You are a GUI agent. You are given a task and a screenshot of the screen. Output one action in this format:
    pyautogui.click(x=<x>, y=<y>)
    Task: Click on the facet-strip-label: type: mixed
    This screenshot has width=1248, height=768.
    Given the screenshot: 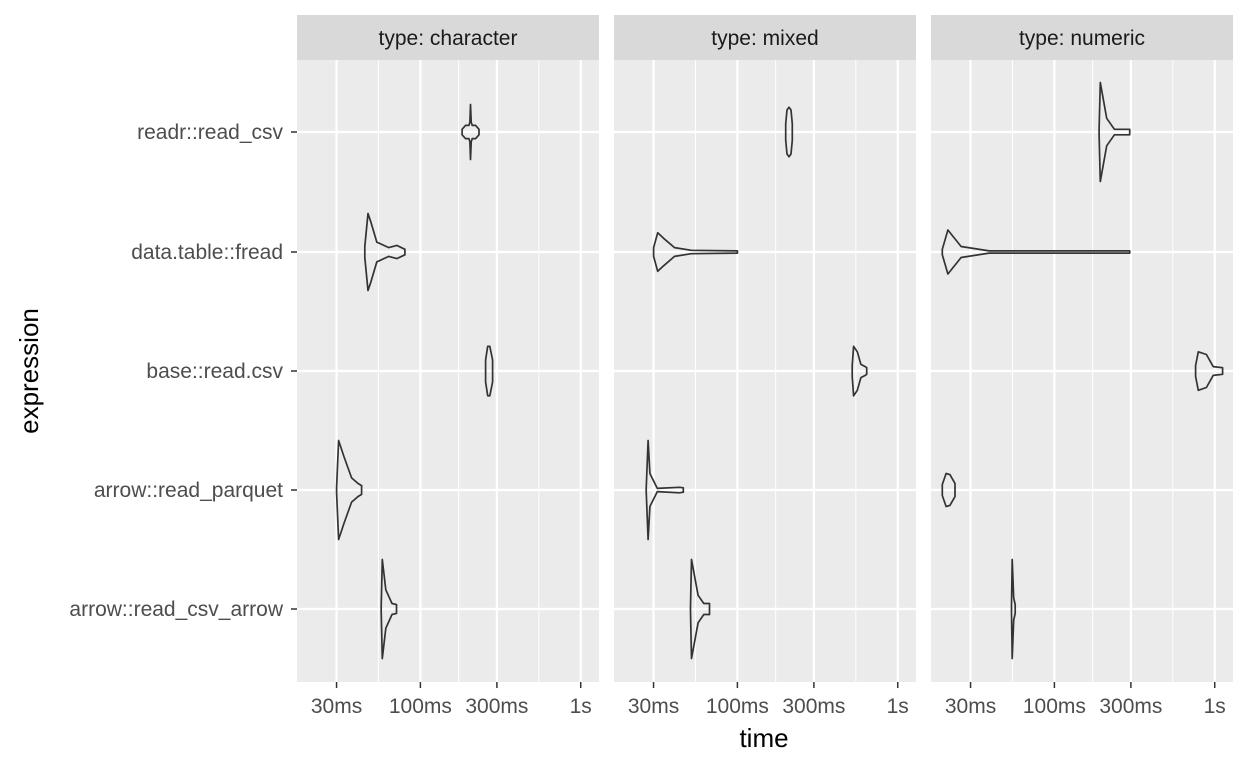 What is the action you would take?
    pyautogui.click(x=764, y=38)
    